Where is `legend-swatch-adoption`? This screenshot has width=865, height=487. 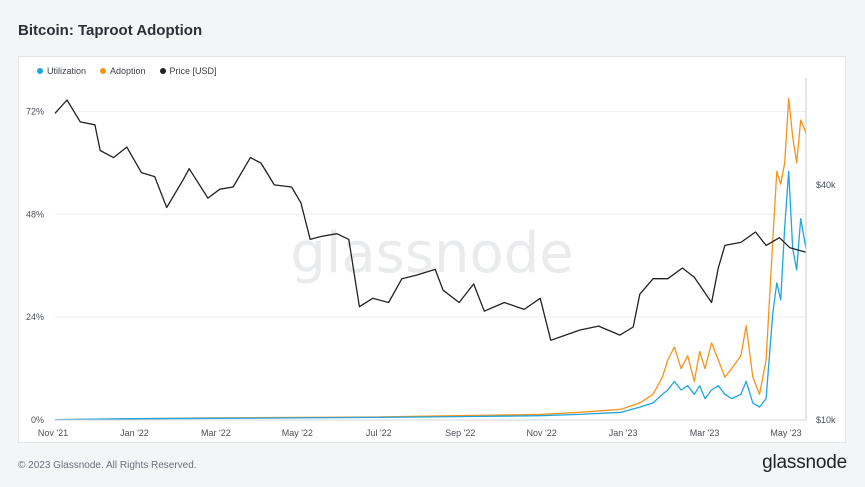
legend-swatch-adoption is located at coordinates (103, 71).